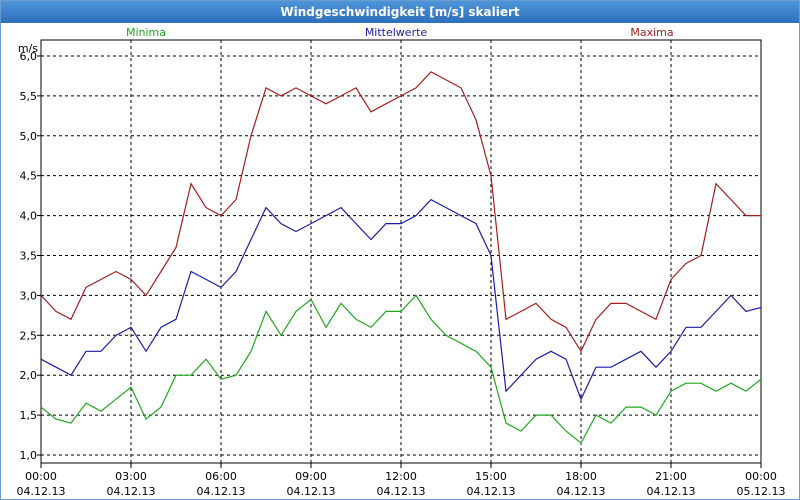  I want to click on y-tick-label: 1,5, so click(29, 415).